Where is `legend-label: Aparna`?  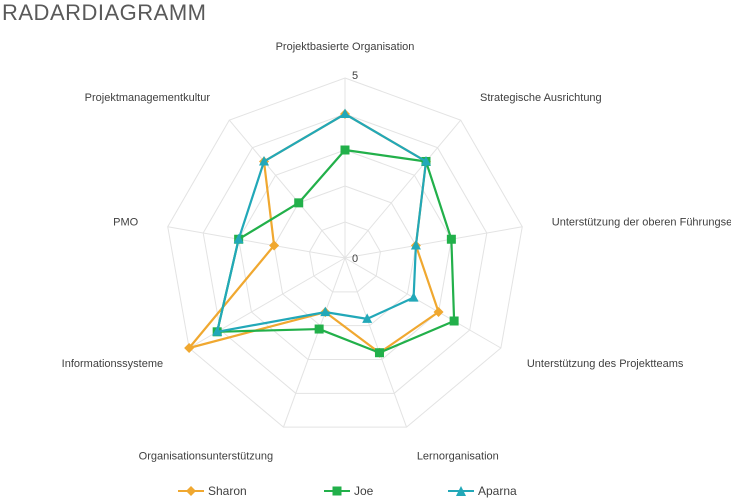 legend-label: Aparna is located at coordinates (497, 491).